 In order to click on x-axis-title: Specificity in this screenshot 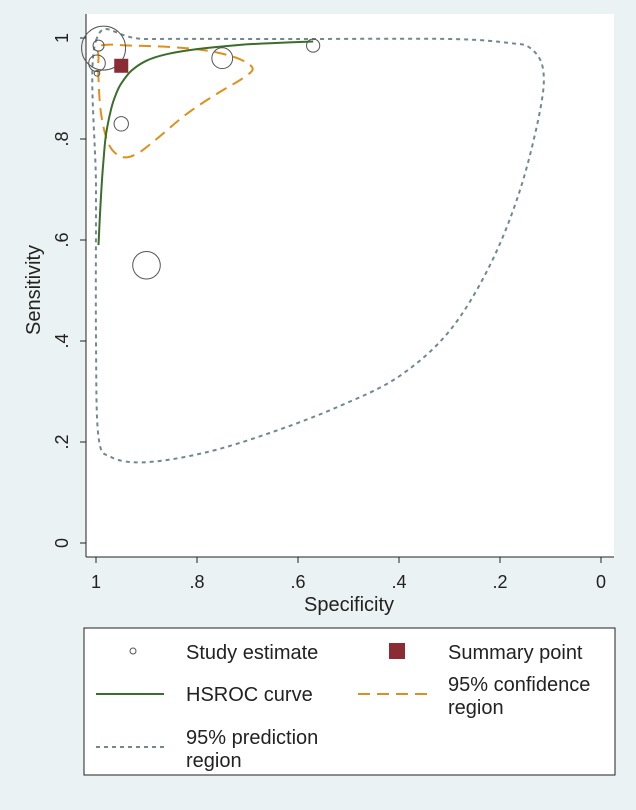, I will do `click(349, 605)`.